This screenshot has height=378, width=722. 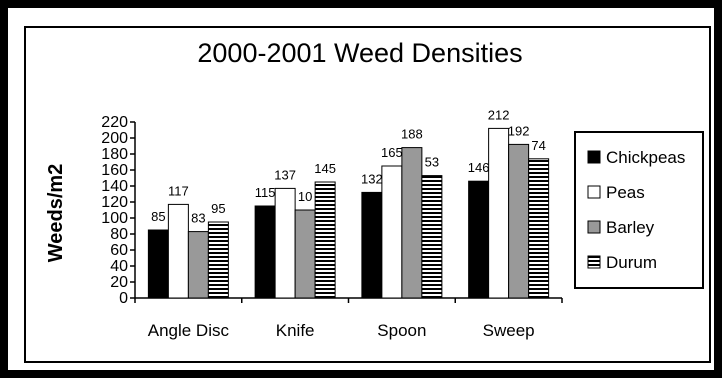 What do you see at coordinates (625, 192) in the screenshot?
I see `legend-label-peas: Peas` at bounding box center [625, 192].